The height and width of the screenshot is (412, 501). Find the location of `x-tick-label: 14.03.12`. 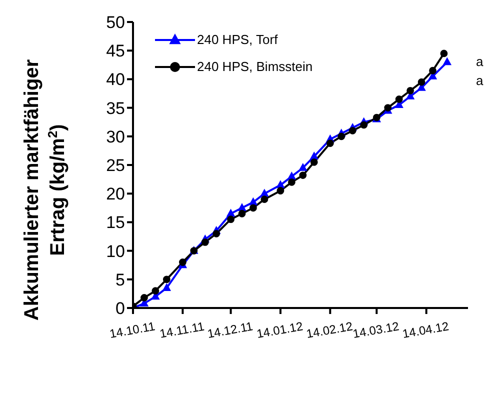

x-tick-label: 14.03.12 is located at coordinates (376, 330).